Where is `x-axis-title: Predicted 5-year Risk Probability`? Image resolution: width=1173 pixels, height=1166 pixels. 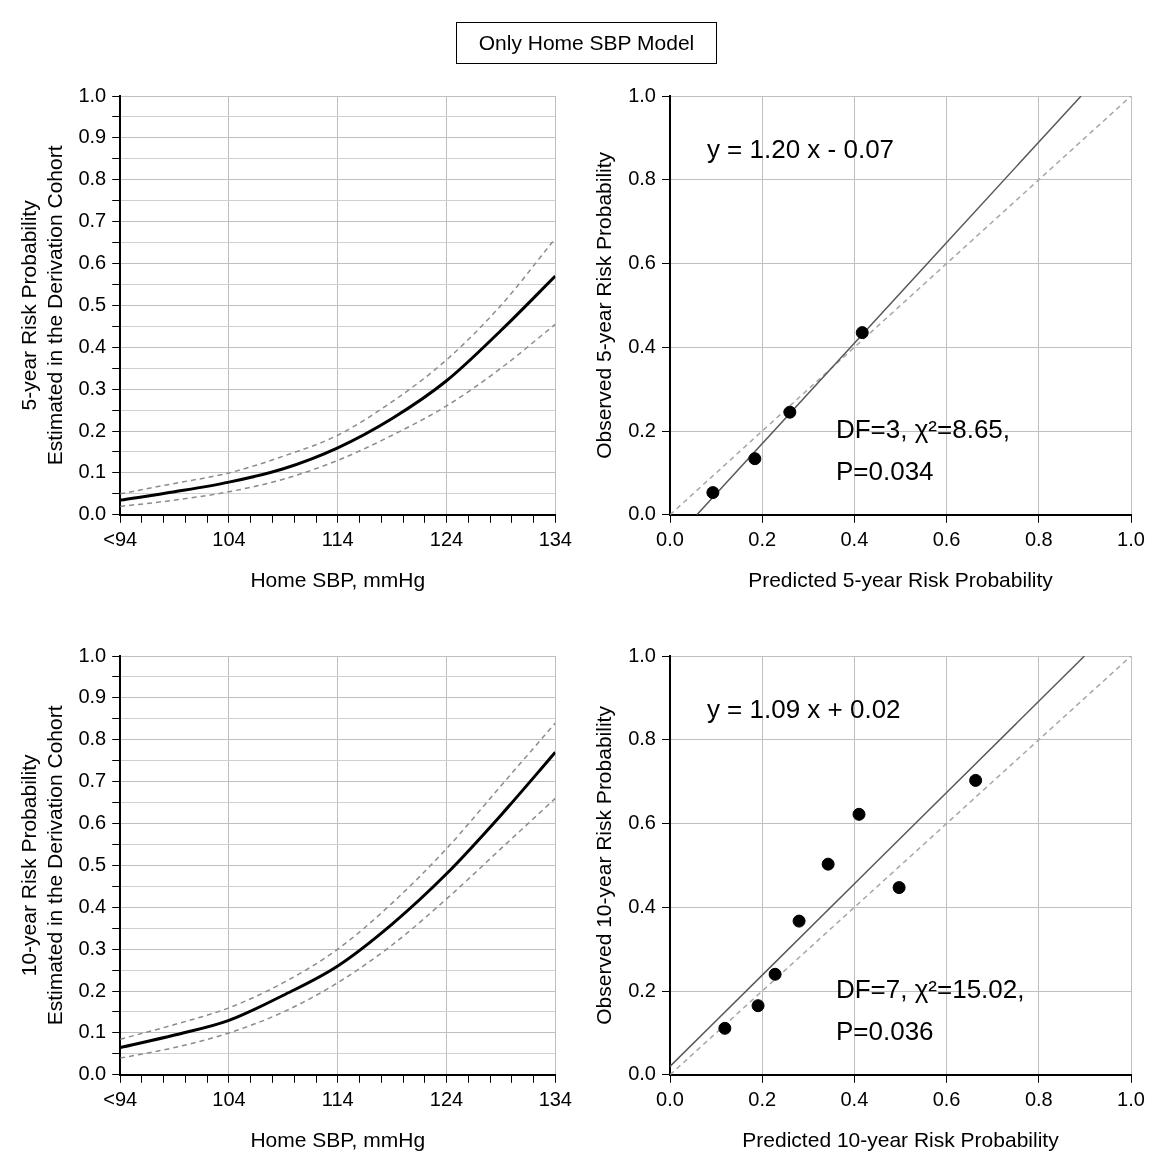 x-axis-title: Predicted 5-year Risk Probability is located at coordinates (901, 580).